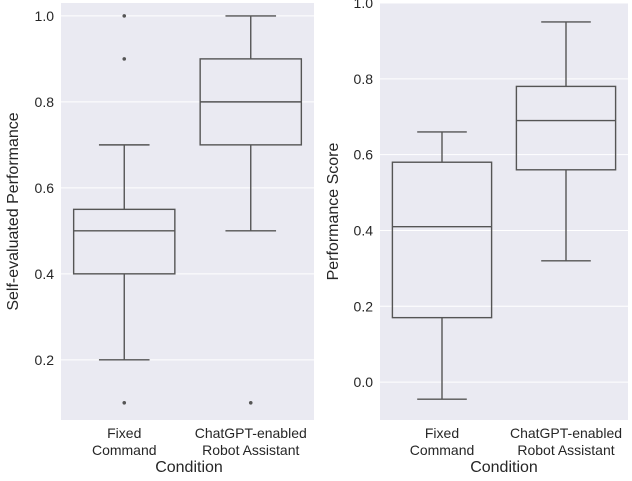  I want to click on y-axis-label: Performance Score, so click(333, 211).